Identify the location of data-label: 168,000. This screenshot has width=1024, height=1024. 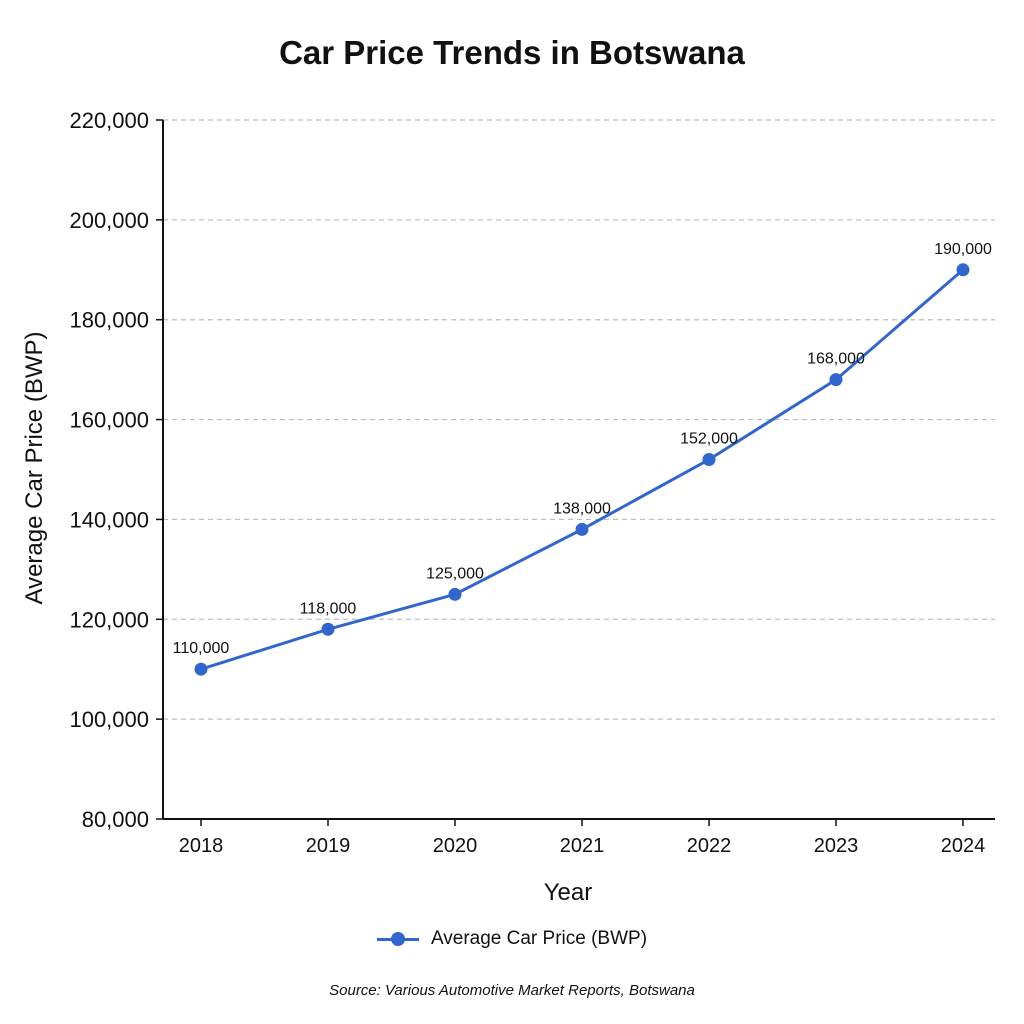
(836, 359).